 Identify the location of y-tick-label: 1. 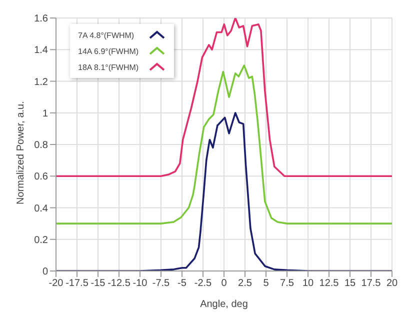
(45, 114).